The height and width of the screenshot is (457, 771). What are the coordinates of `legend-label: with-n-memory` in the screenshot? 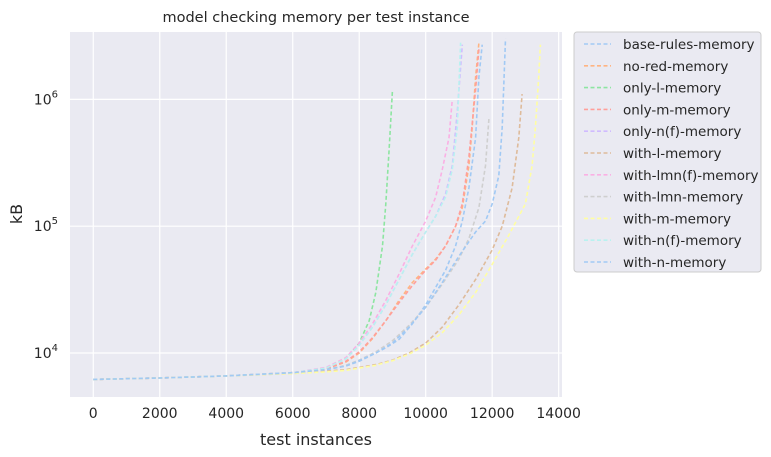 It's located at (674, 263).